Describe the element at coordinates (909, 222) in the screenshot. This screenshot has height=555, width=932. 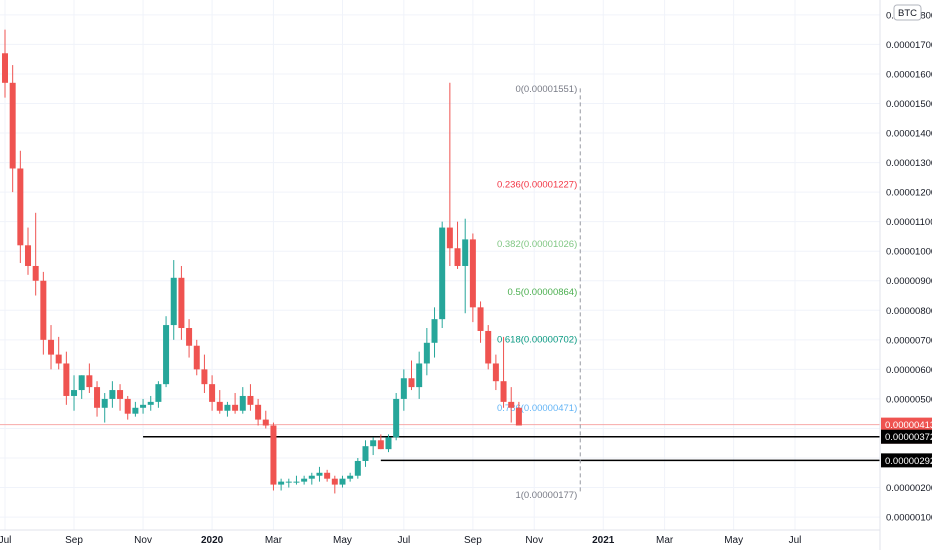
I see `price-axis-tick-label: 0.00001100` at that location.